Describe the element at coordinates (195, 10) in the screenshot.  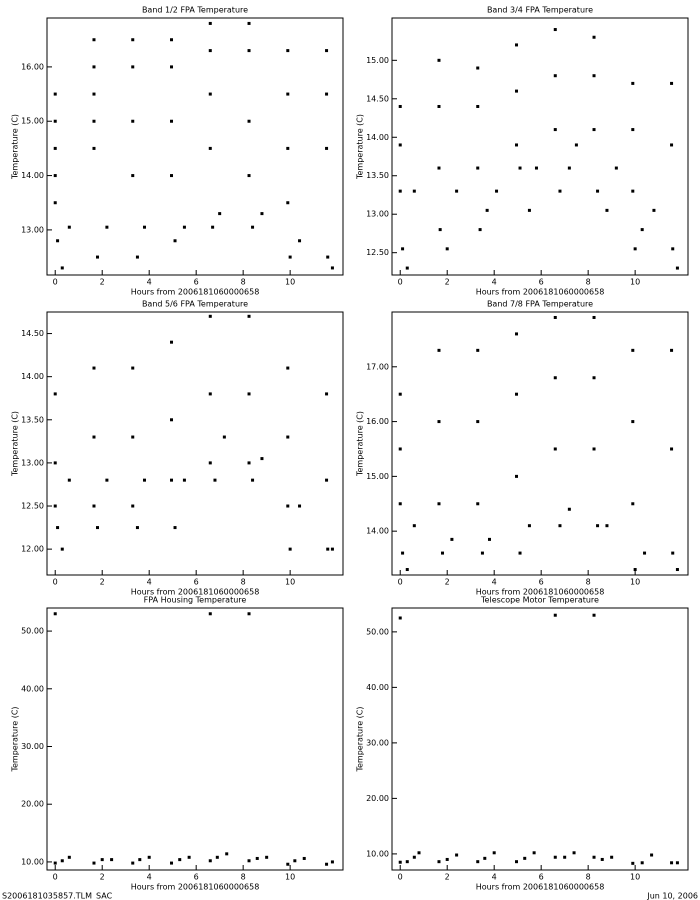
I see `panel-title: Band 1/2 FPA Temperature` at that location.